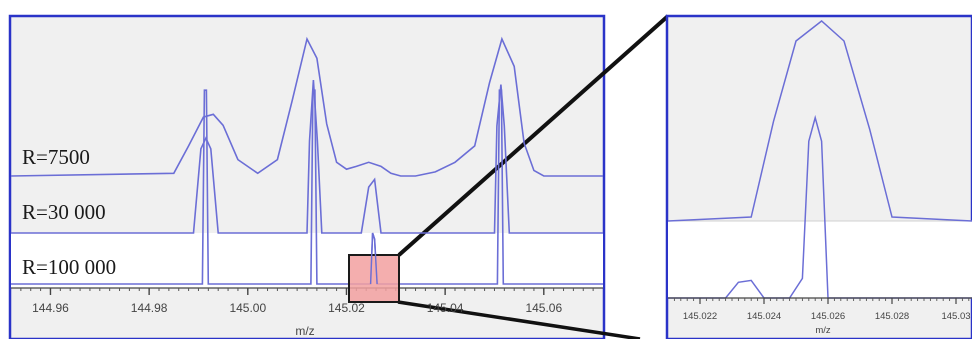 This screenshot has height=339, width=972. What do you see at coordinates (823, 330) in the screenshot?
I see `zoom-x-axis-title: m/z` at bounding box center [823, 330].